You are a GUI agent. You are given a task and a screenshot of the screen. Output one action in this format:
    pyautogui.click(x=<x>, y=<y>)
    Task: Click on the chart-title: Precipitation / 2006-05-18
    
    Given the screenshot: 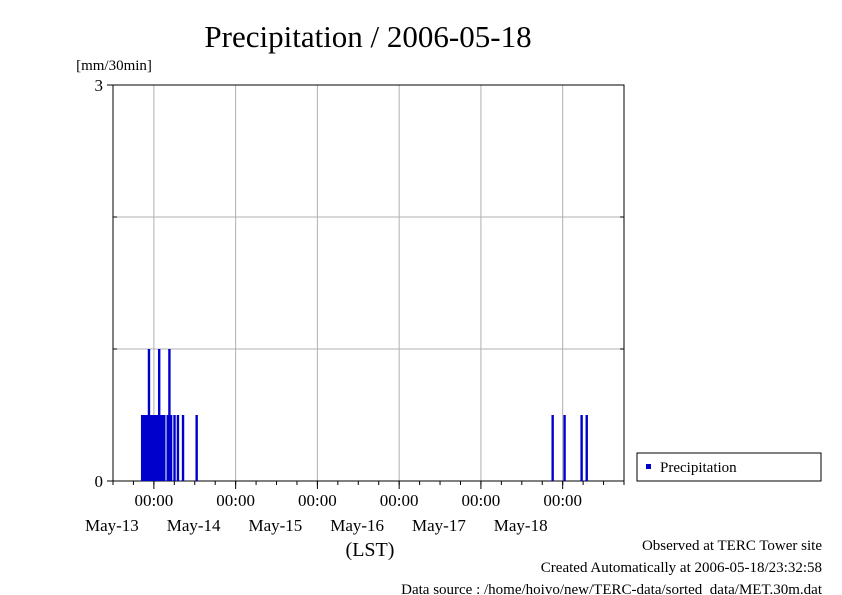 What is the action you would take?
    pyautogui.click(x=367, y=36)
    